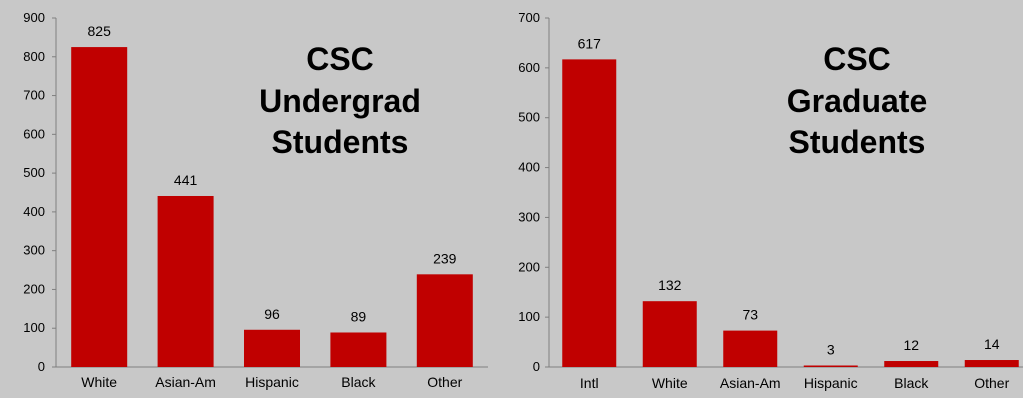  Describe the element at coordinates (445, 258) in the screenshot. I see `data-label: 239` at that location.